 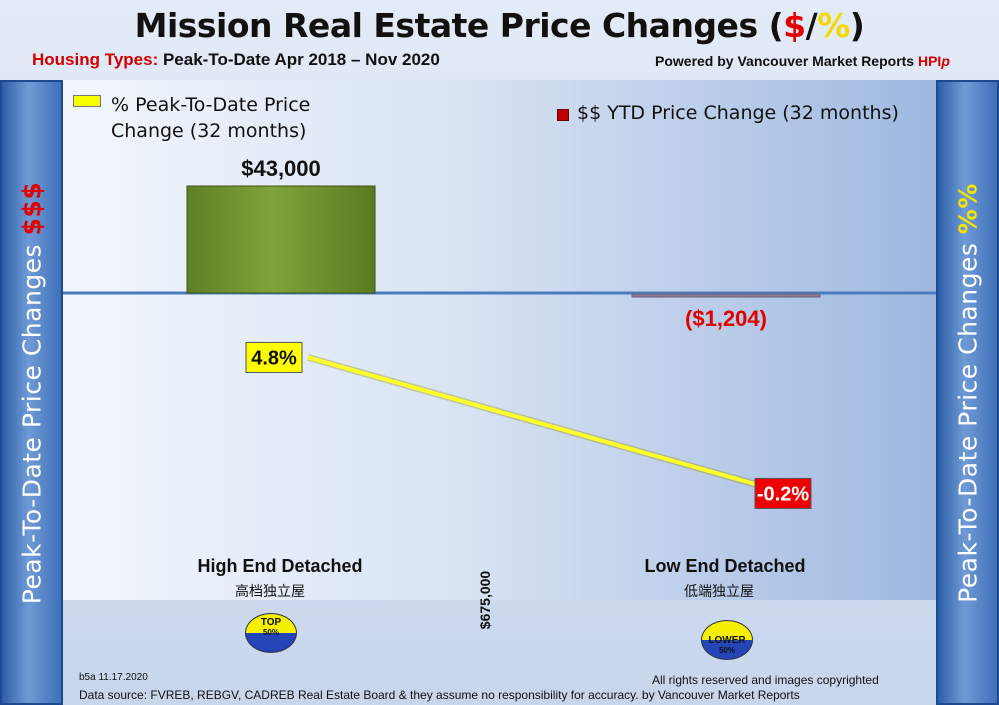 What do you see at coordinates (87, 101) in the screenshot?
I see `legend-percent-swatch` at bounding box center [87, 101].